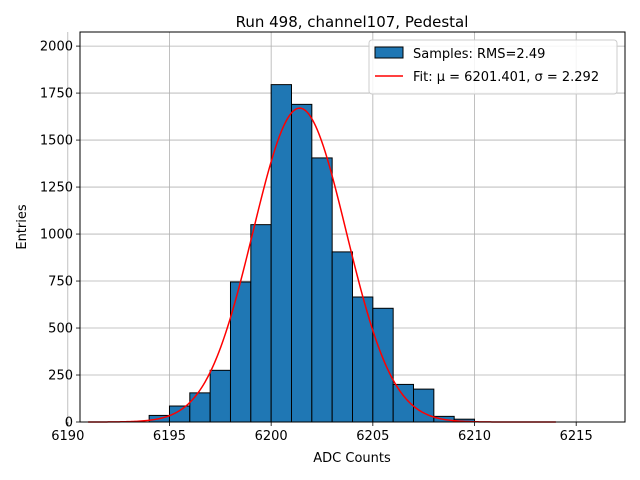 This screenshot has height=480, width=640. I want to click on x-tick-label: 6195, so click(169, 436).